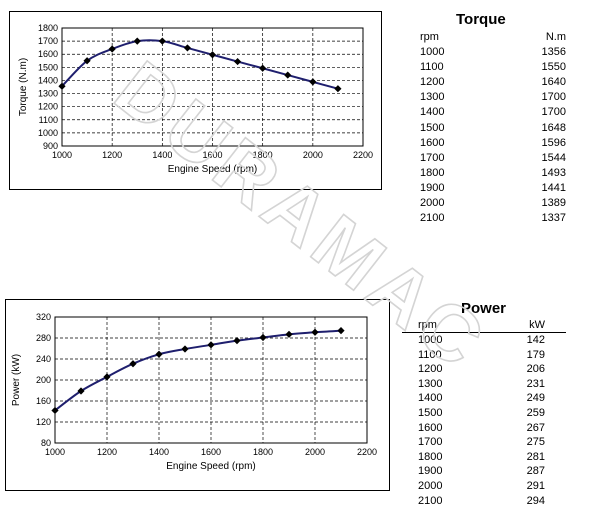  What do you see at coordinates (48, 120) in the screenshot?
I see `torque-y-tick-label: 1100` at bounding box center [48, 120].